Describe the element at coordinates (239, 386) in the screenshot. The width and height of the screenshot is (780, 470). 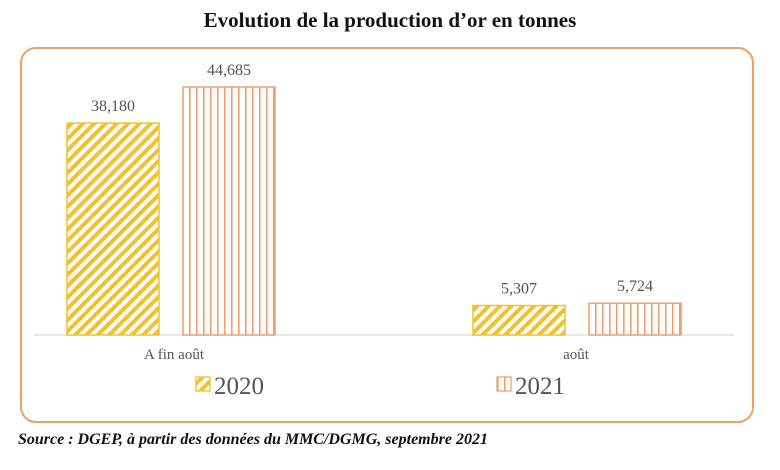
I see `legend-label-2020: 2020` at that location.